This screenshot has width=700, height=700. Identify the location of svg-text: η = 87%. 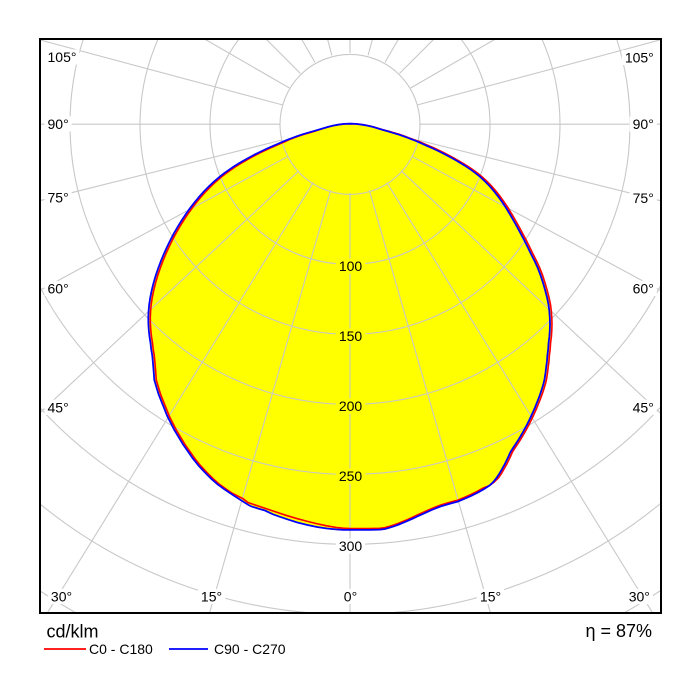
(618, 631).